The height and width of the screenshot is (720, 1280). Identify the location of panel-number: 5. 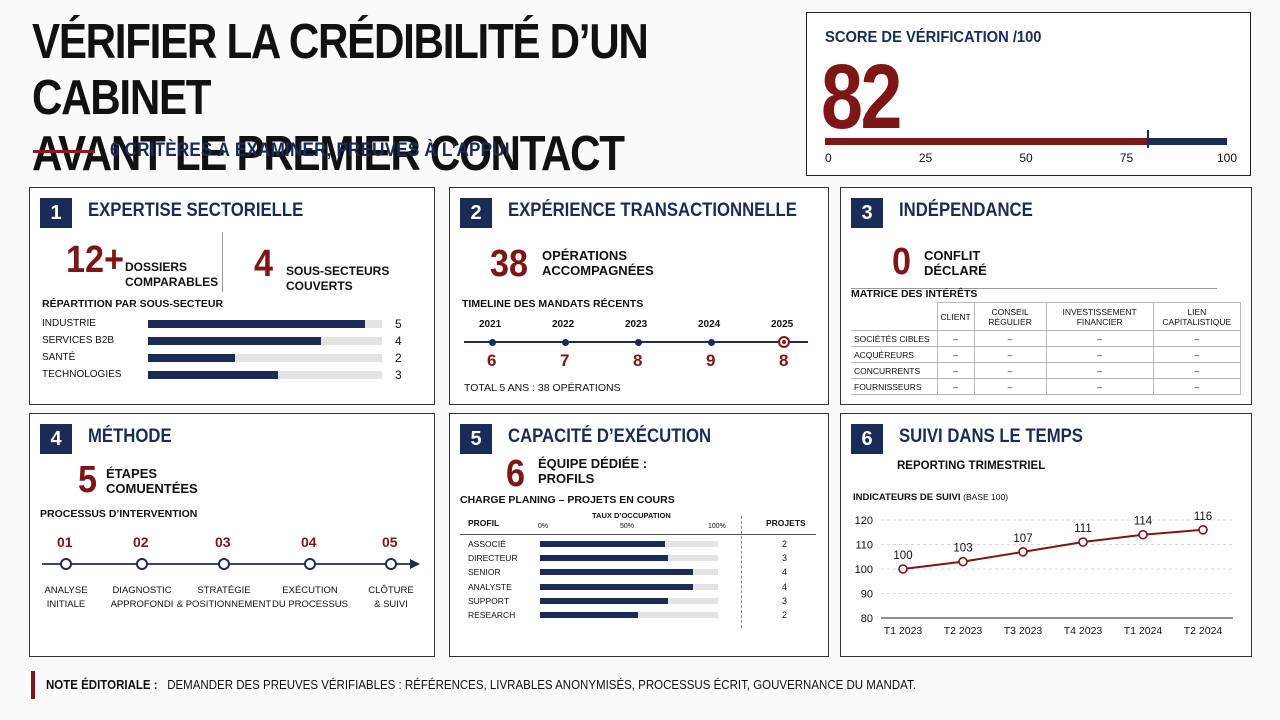
(476, 439).